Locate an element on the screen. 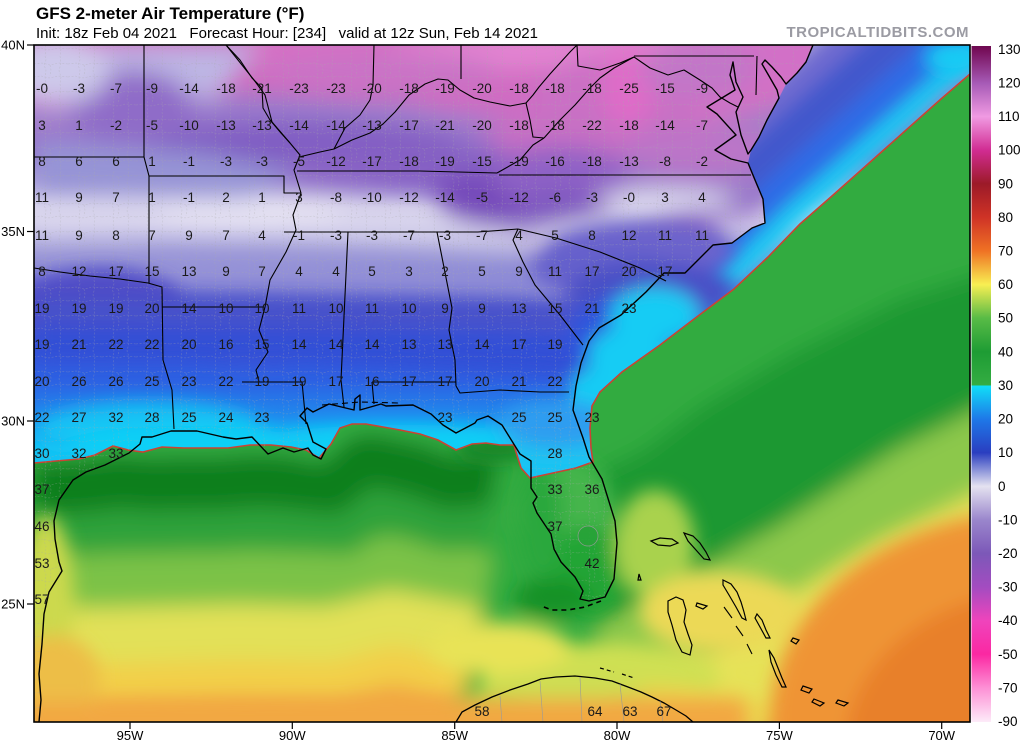 Image resolution: width=1024 pixels, height=742 pixels. svg-text: -6 is located at coordinates (555, 197).